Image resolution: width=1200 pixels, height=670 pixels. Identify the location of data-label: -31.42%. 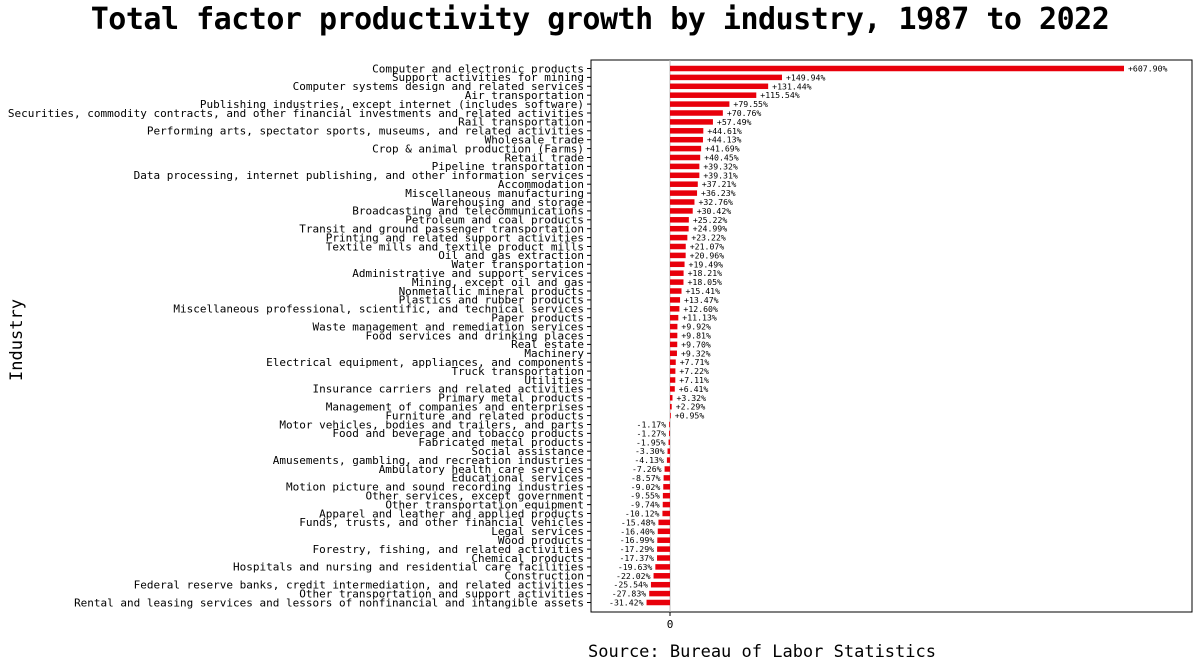
(626, 603).